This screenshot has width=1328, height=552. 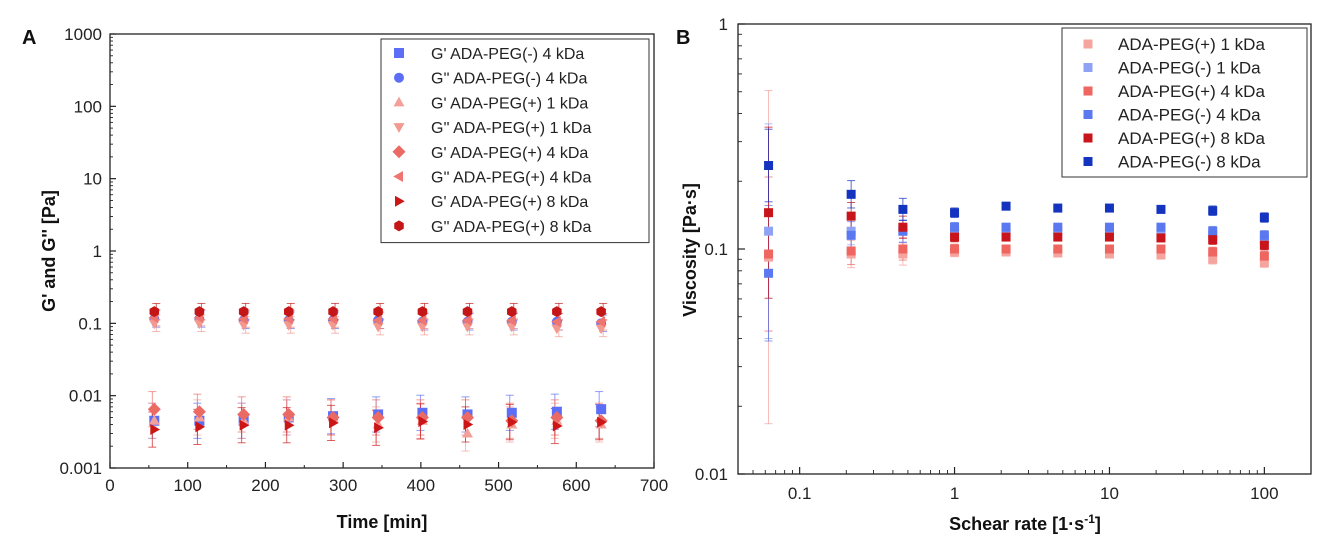 What do you see at coordinates (507, 54) in the screenshot?
I see `panel-a-legend-label: G' ADA-PEG(-) 4 kDa` at bounding box center [507, 54].